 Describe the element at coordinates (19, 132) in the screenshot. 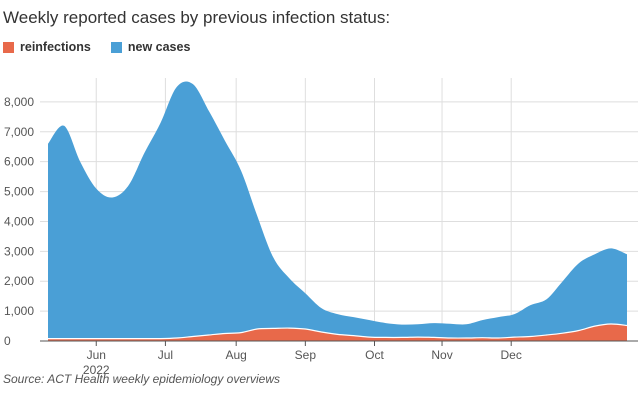

I see `y-tick-label-7: 7,000` at that location.